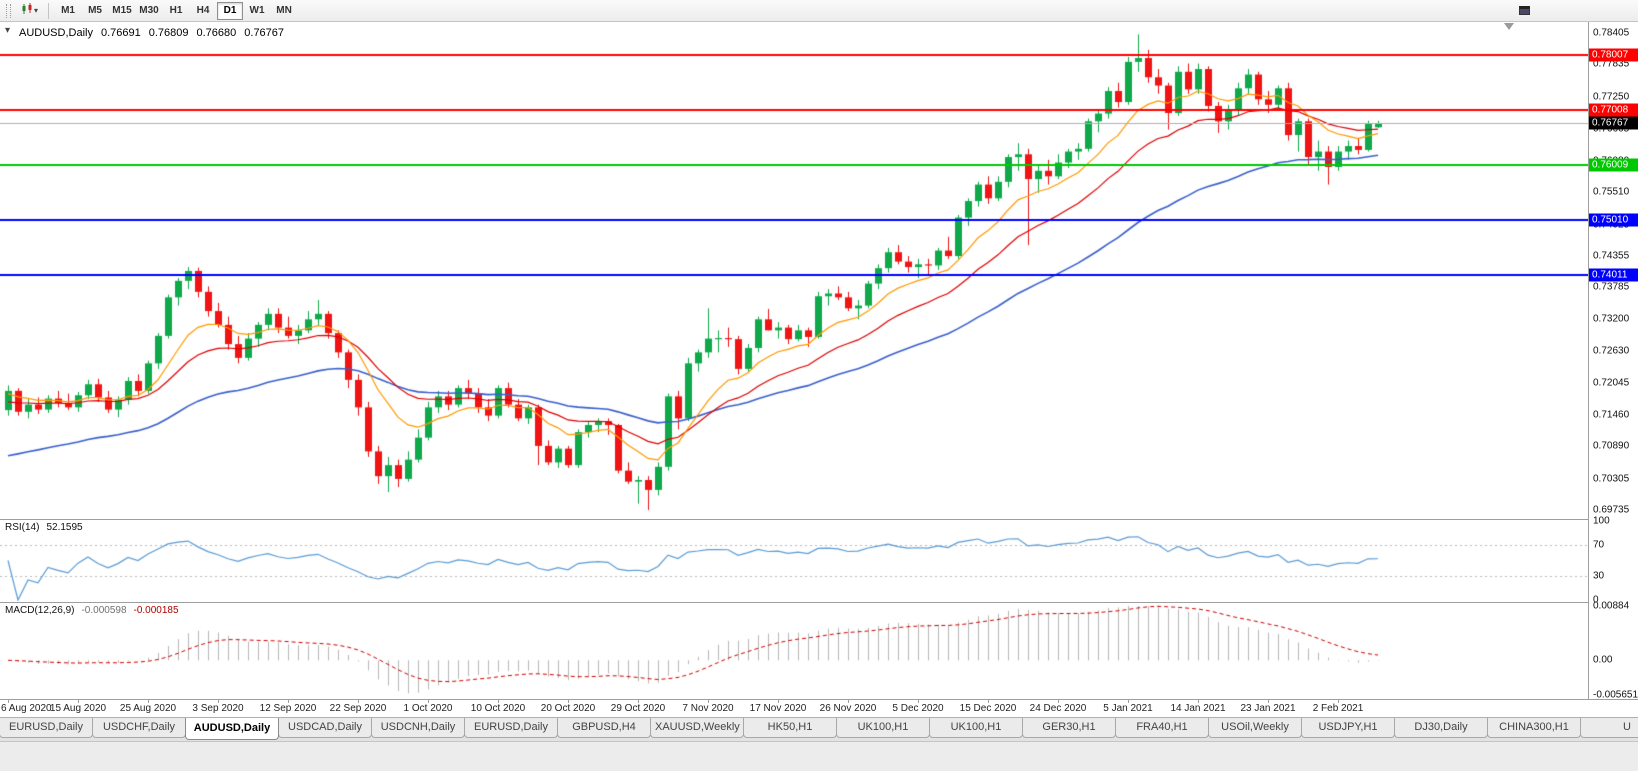  What do you see at coordinates (264, 33) in the screenshot?
I see `close-value: 0.76767` at bounding box center [264, 33].